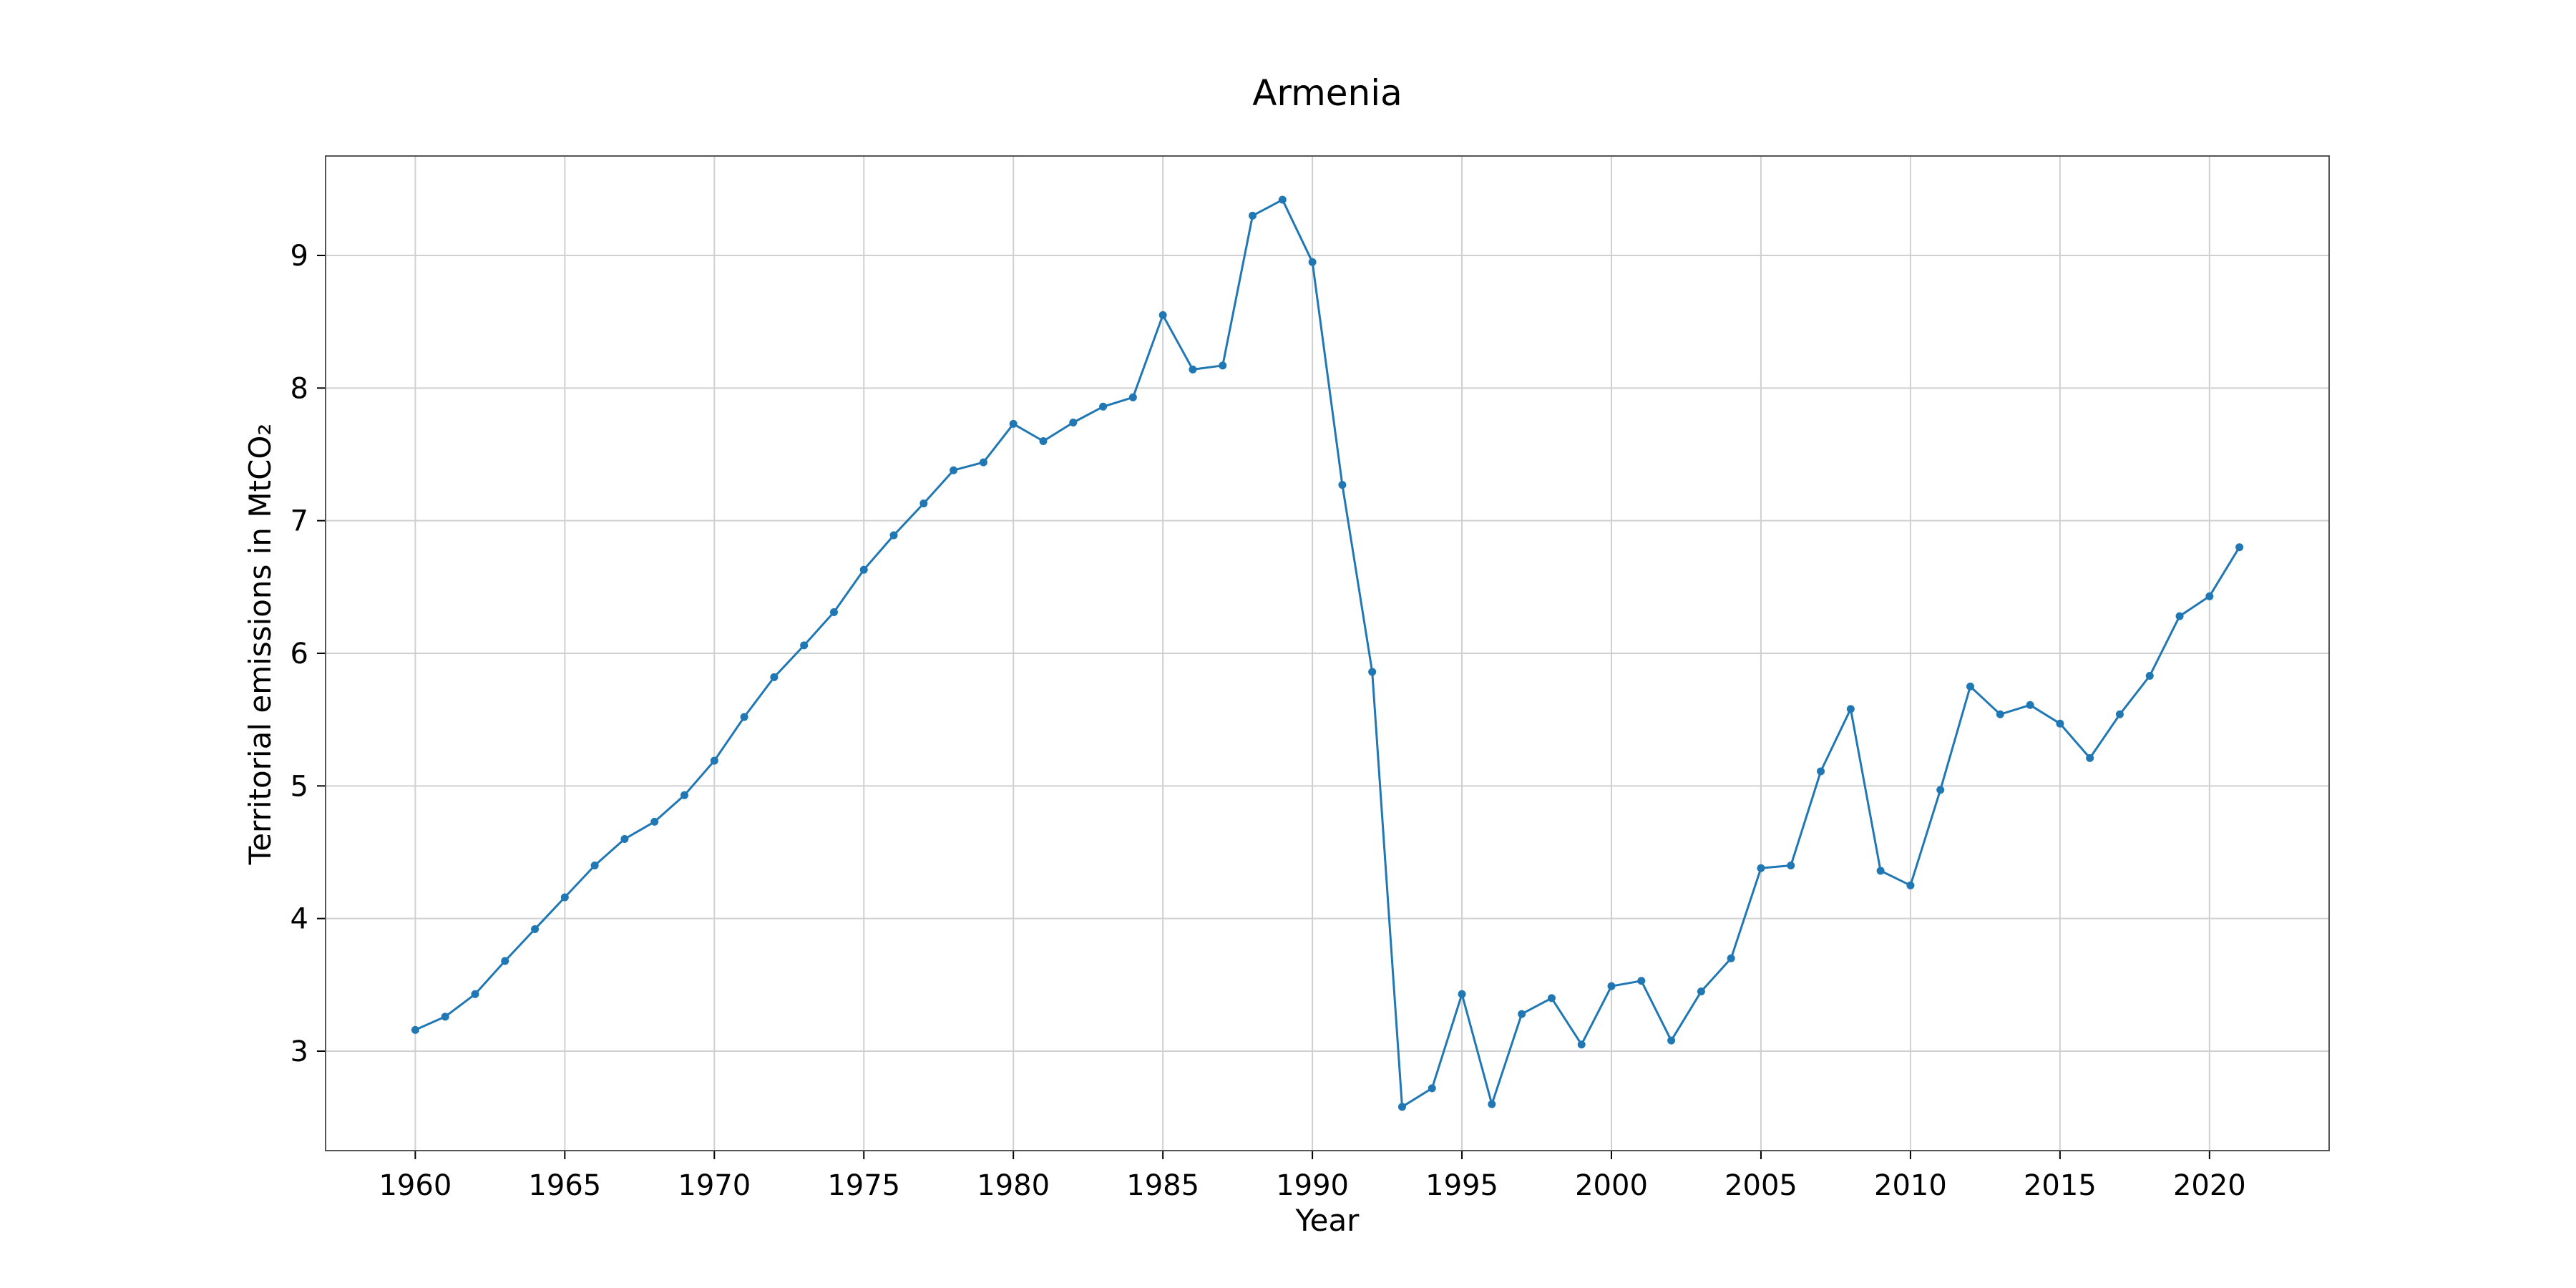 The image size is (2576, 1288). What do you see at coordinates (260, 645) in the screenshot?
I see `y-axis-title: Territorial emissions in MtCO₂` at bounding box center [260, 645].